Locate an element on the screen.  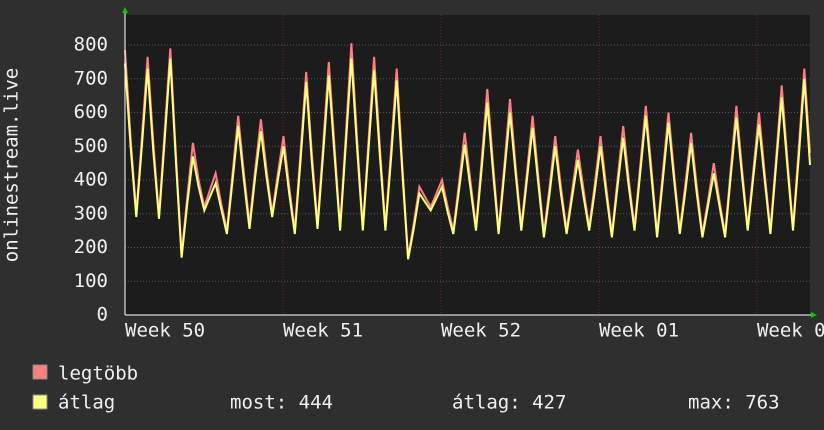
x-tick-label: Week 02 is located at coordinates (790, 331).